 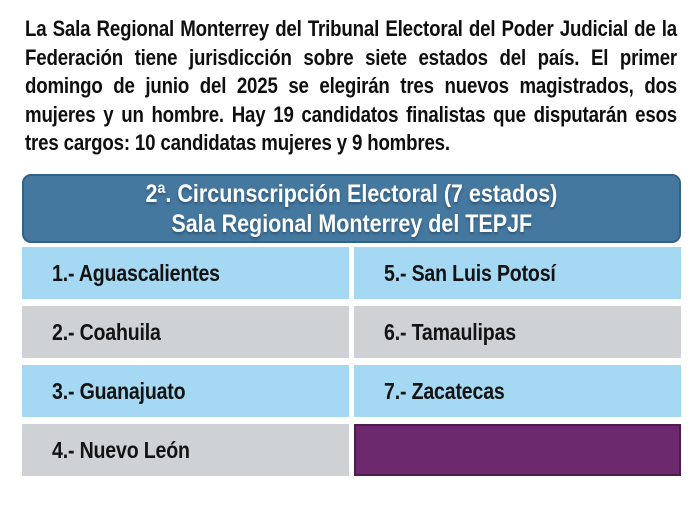 I want to click on cell-zacatecas: 7.- Zacatecas, so click(x=517, y=391).